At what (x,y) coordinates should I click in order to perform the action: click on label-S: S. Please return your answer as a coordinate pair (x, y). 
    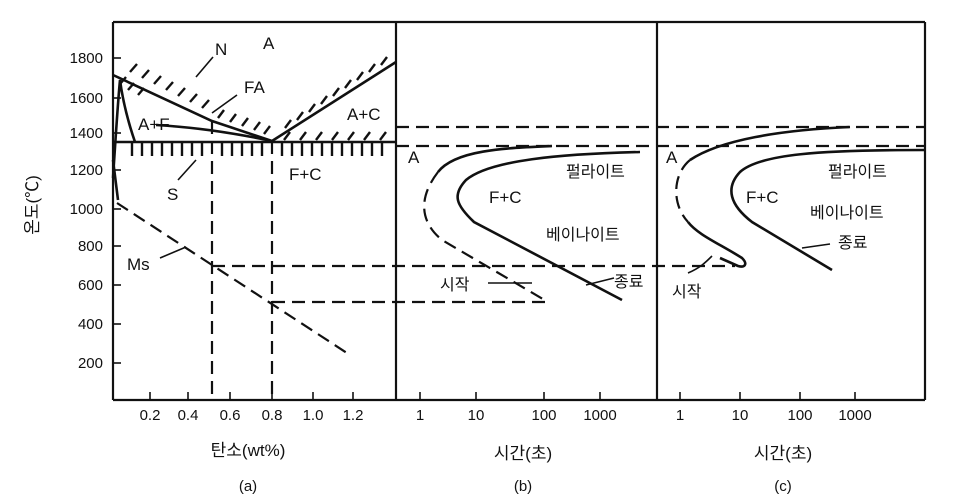
    Looking at the image, I should click on (172, 194).